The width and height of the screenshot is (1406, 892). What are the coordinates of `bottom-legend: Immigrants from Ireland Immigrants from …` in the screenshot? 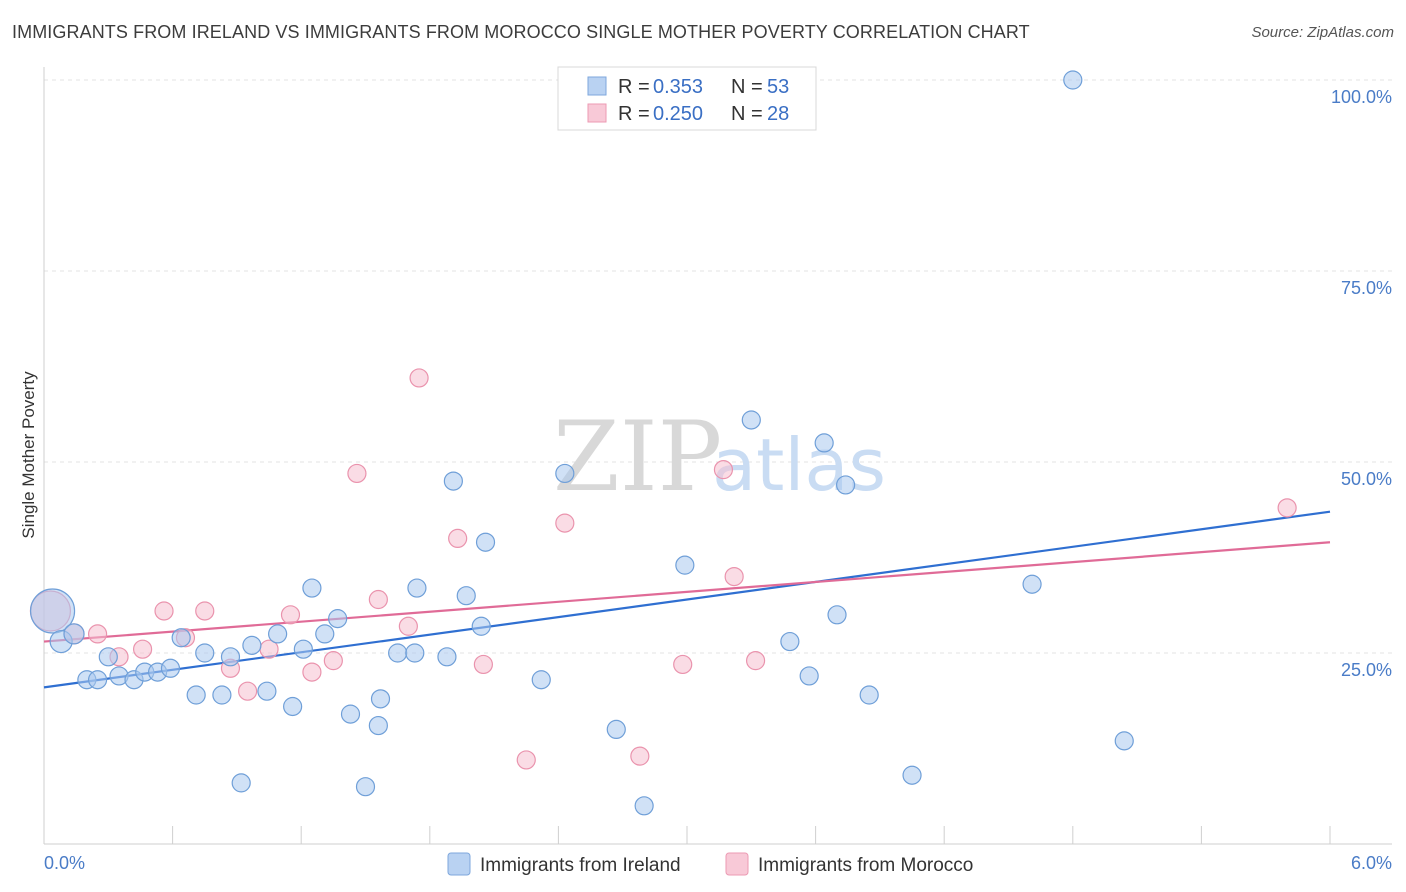 It's located at (710, 864).